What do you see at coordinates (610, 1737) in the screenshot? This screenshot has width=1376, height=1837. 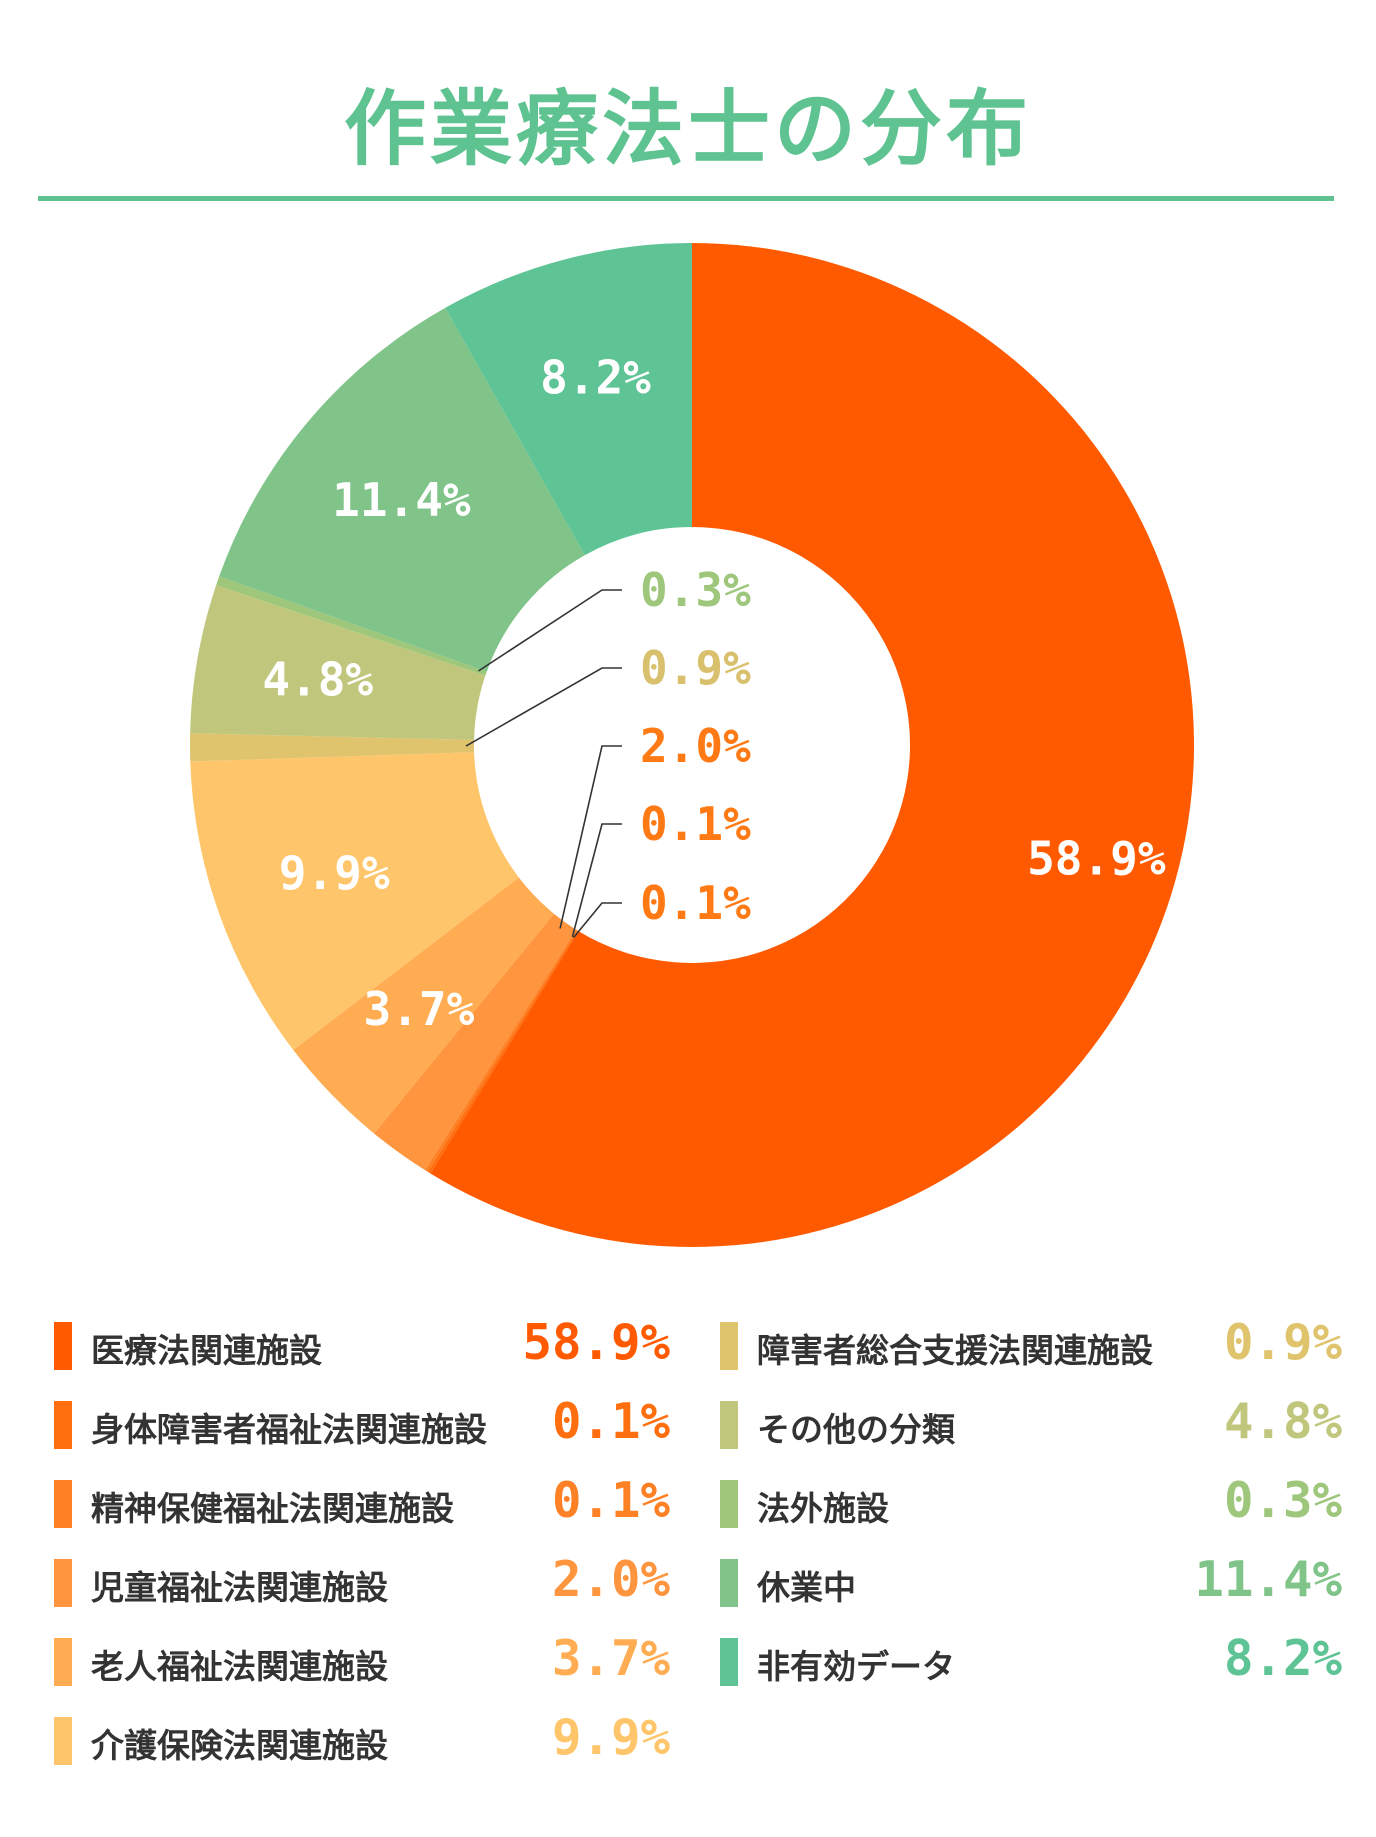 I see `legend-value: 9.9%` at bounding box center [610, 1737].